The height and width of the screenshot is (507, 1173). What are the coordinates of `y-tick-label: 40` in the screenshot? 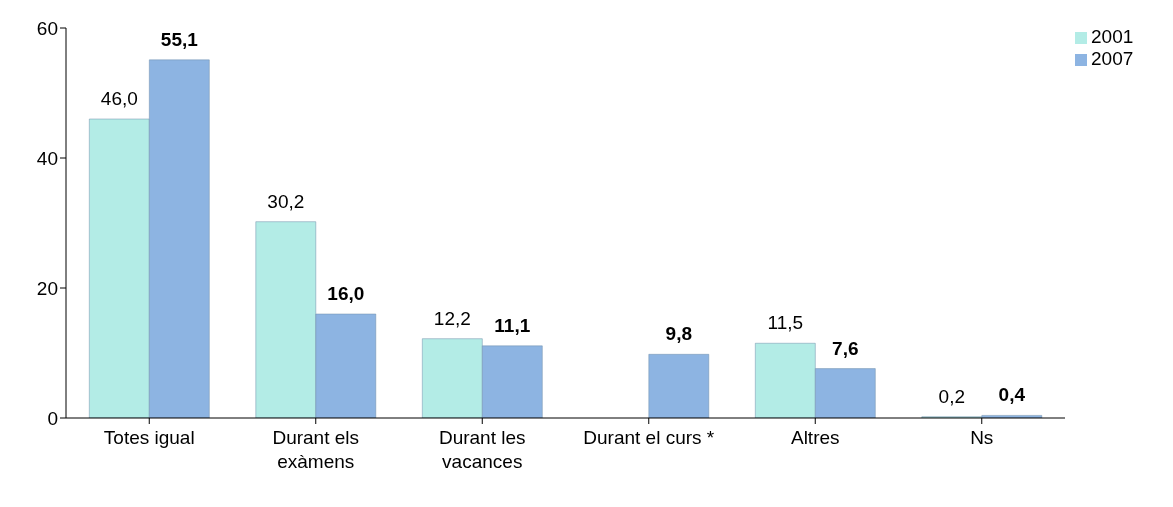 It's located at (47, 158).